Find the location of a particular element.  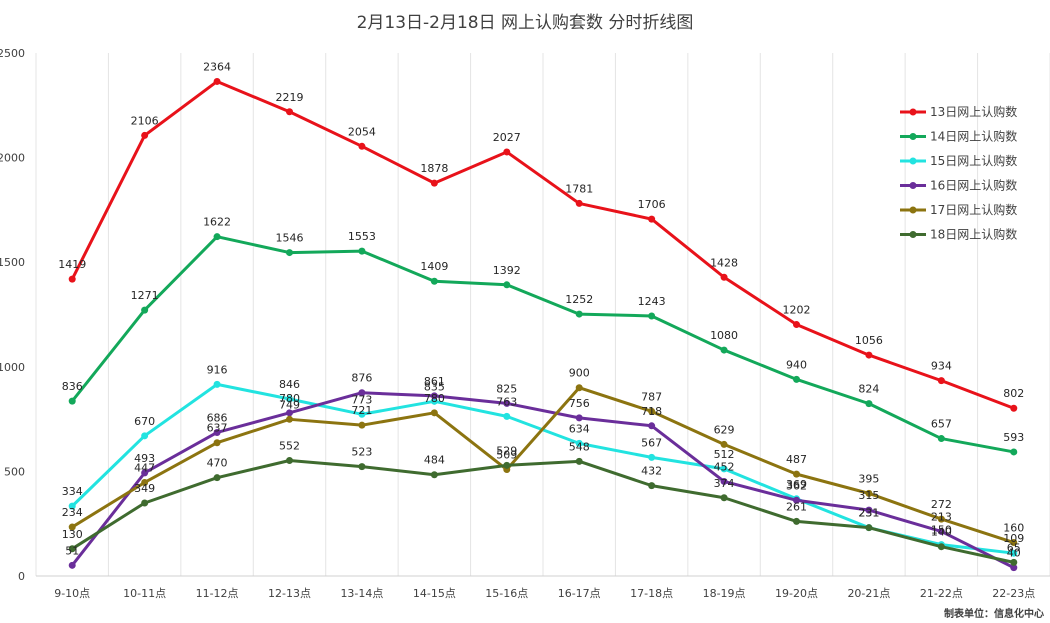

data-label: 272 is located at coordinates (941, 504).